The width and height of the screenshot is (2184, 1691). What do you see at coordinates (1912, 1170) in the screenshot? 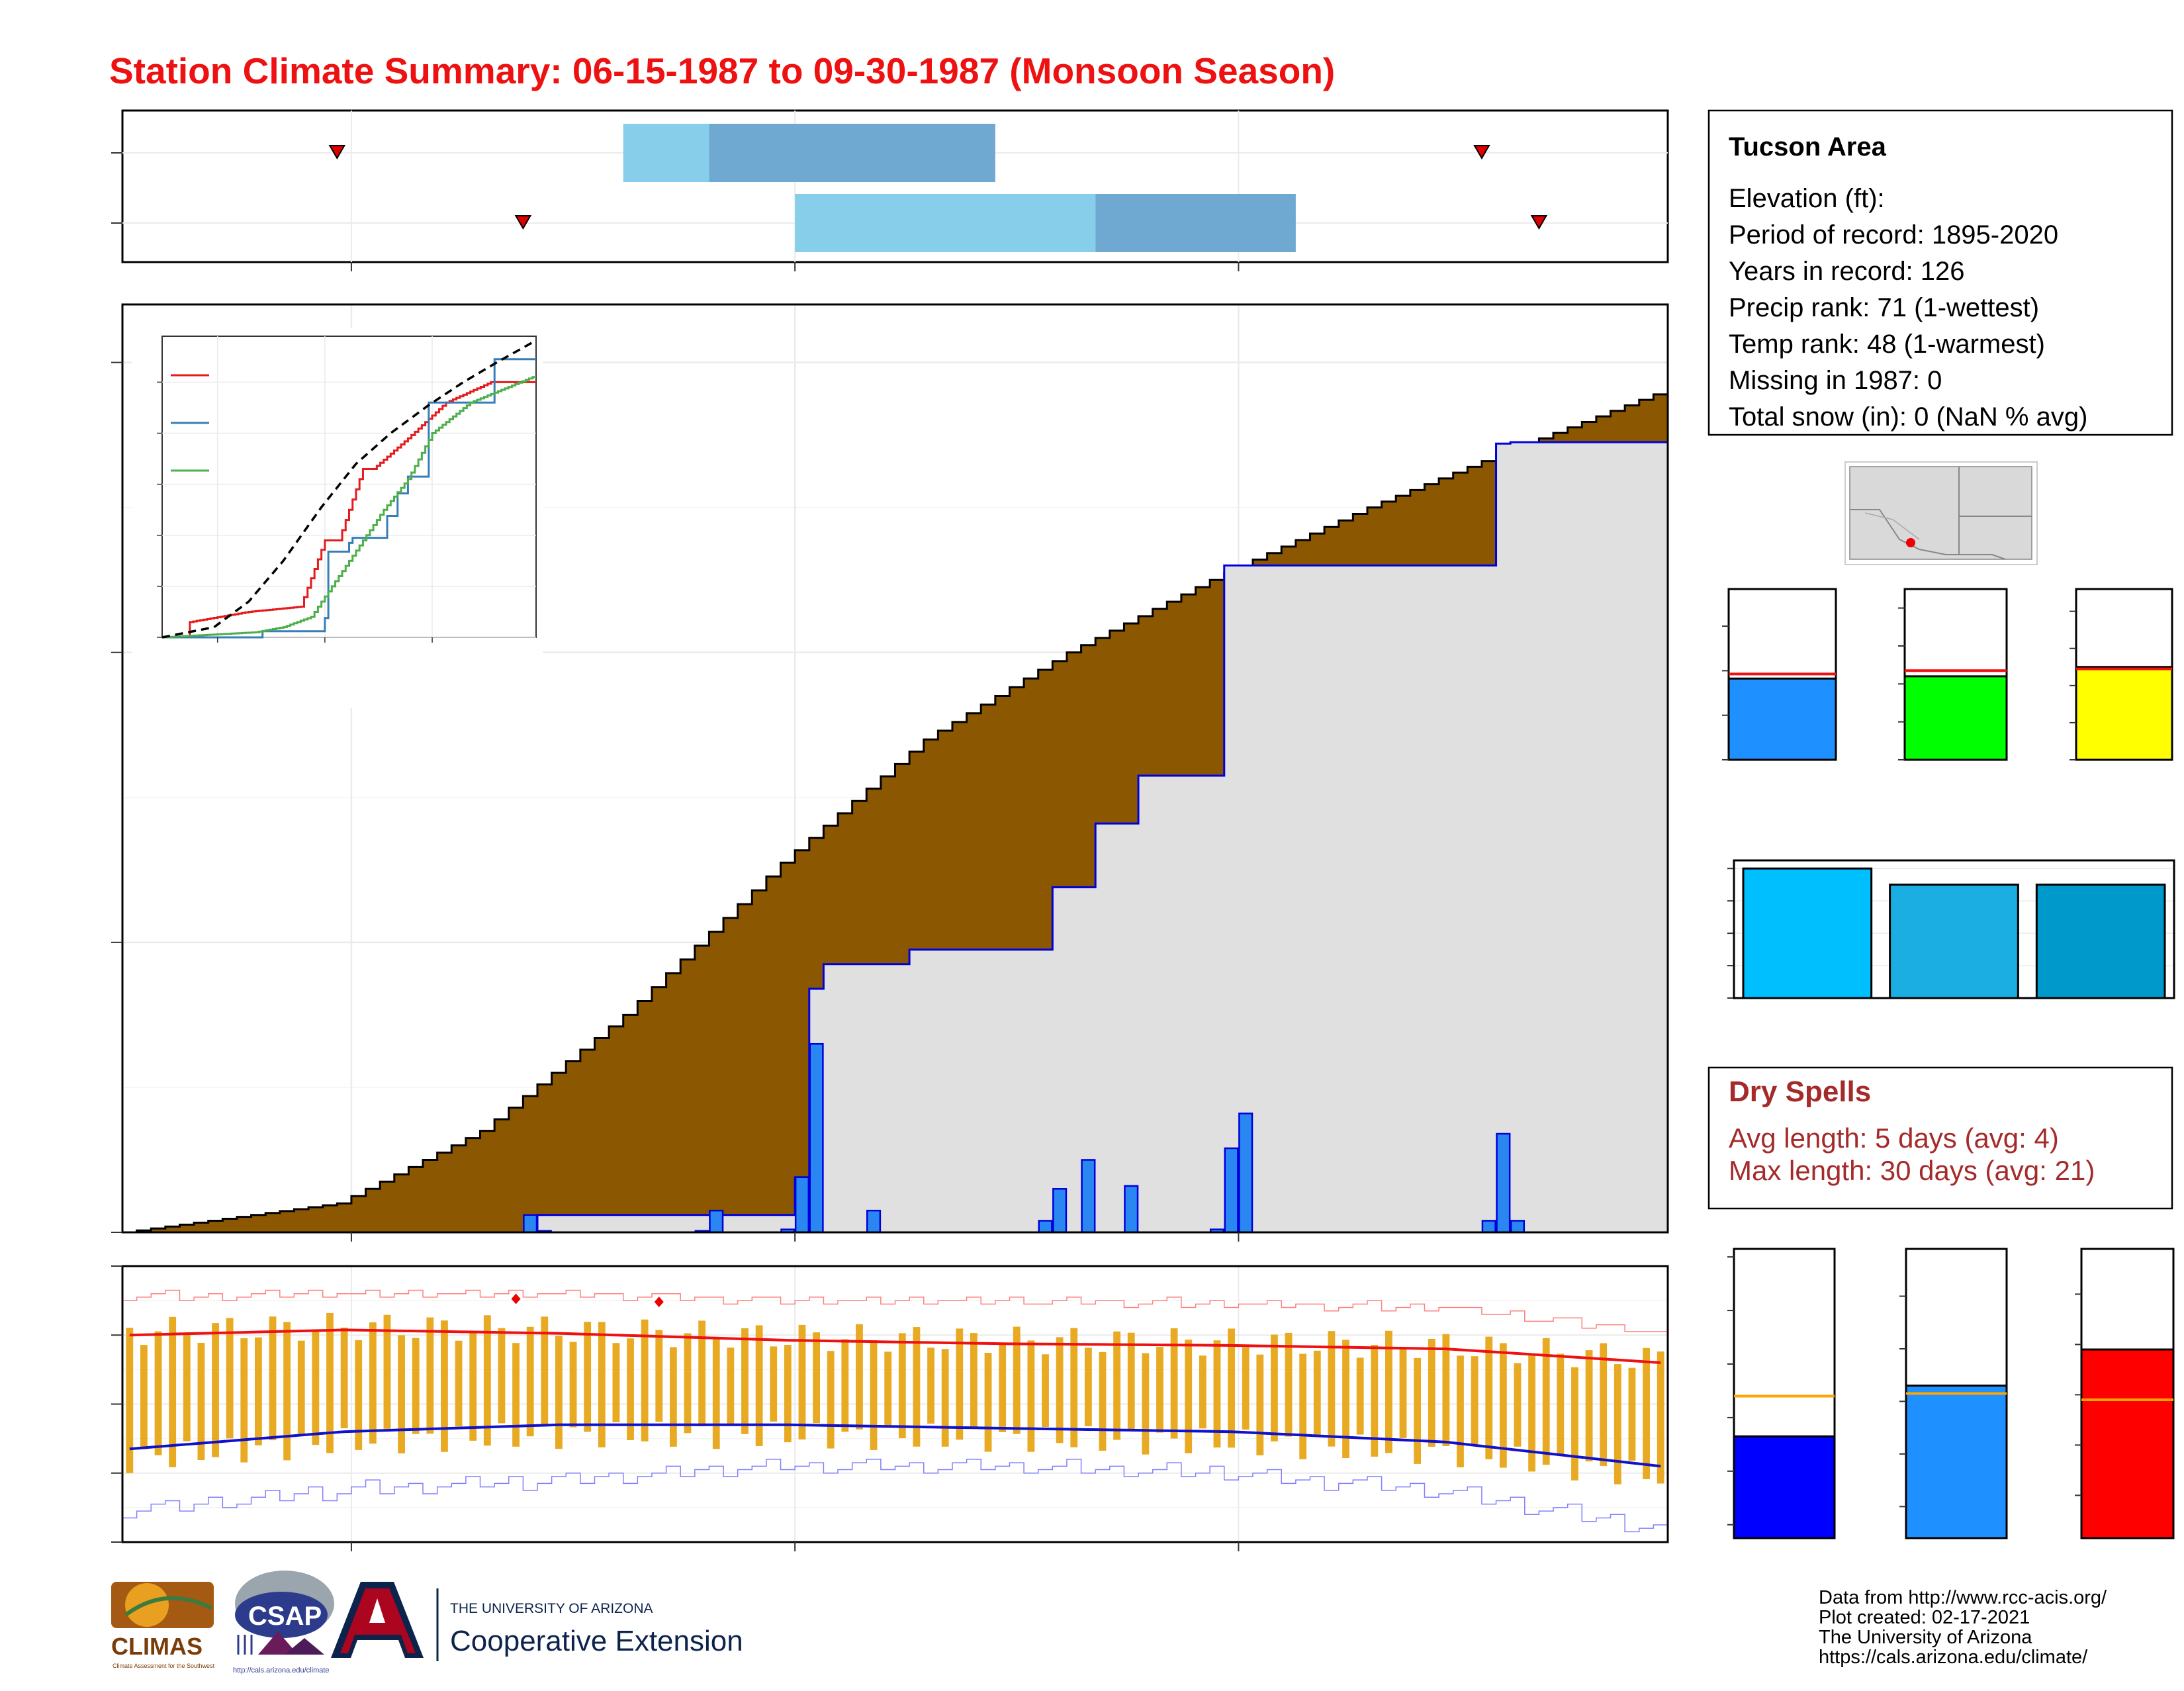
I see `dry-spells-max: Max length: 30 days (avg: 21)` at bounding box center [1912, 1170].